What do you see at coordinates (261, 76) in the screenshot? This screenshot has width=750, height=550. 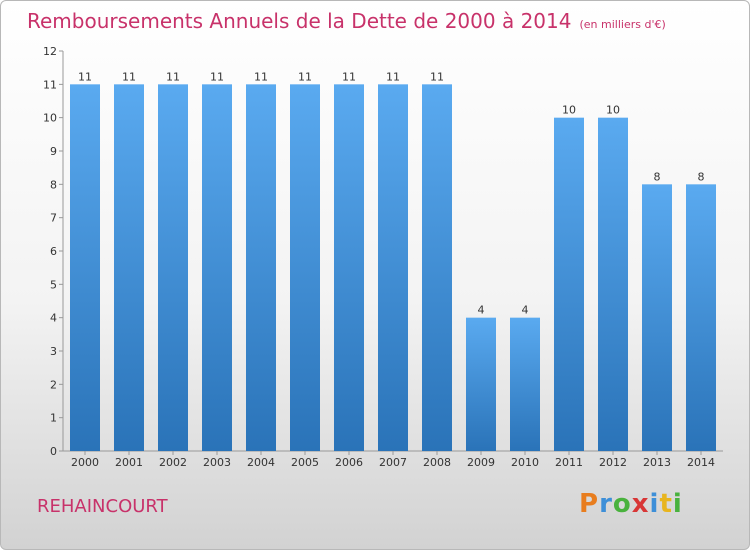 I see `data-label-2004: 11` at bounding box center [261, 76].